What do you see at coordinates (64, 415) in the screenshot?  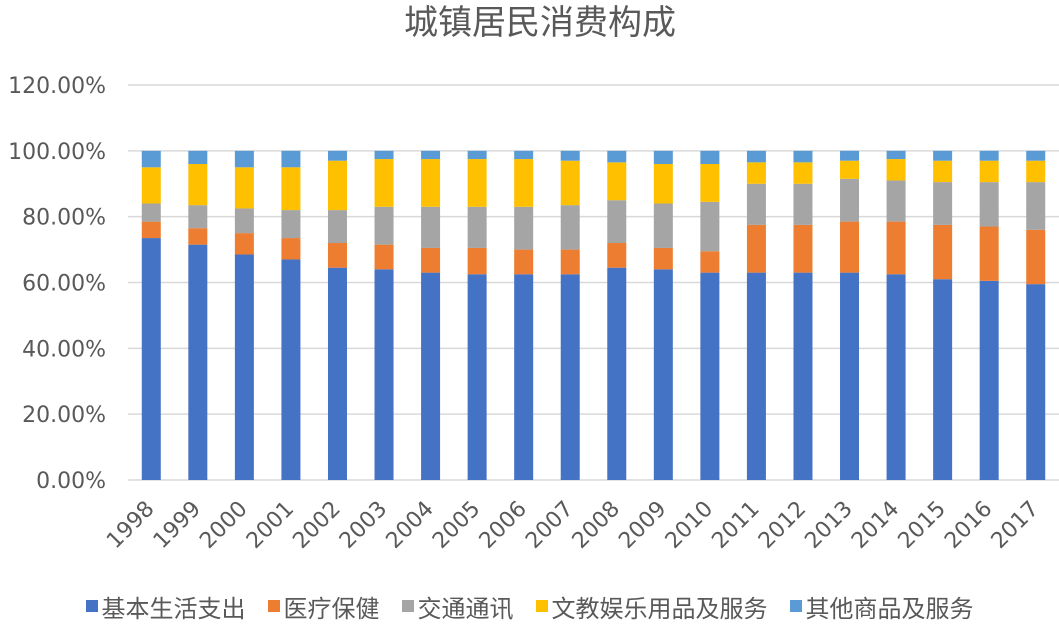 I see `y-tick-label: 20.00%` at bounding box center [64, 415].